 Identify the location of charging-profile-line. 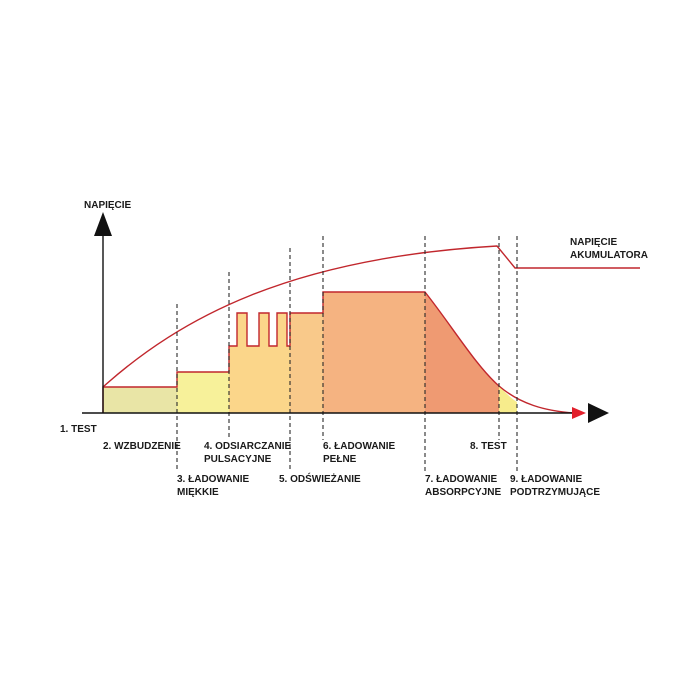
(338, 352).